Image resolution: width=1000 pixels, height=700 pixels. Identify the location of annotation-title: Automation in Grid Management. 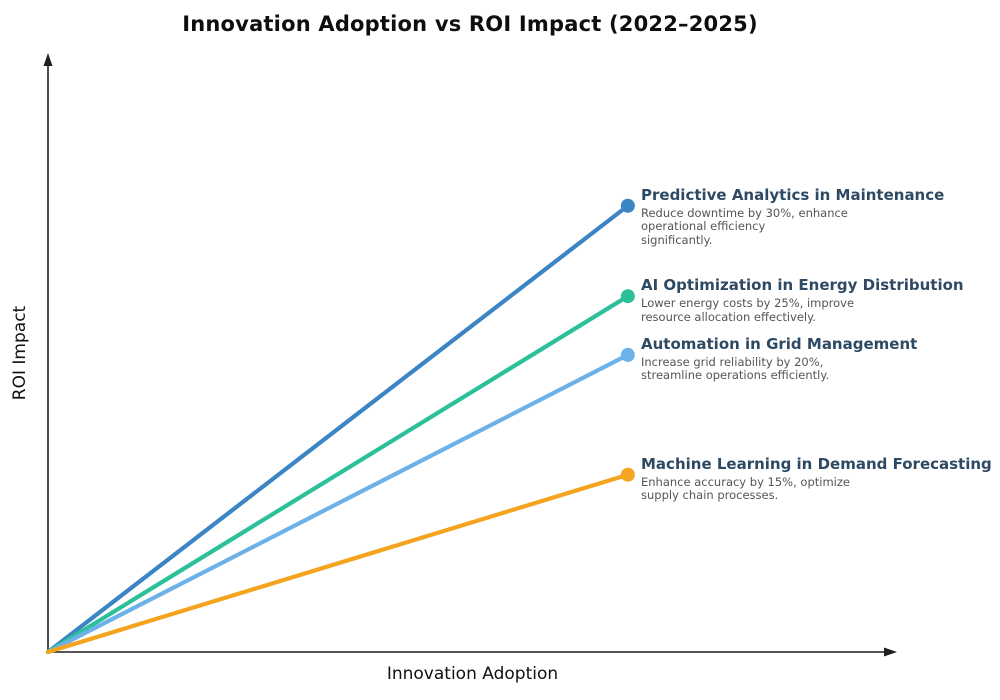
(779, 343).